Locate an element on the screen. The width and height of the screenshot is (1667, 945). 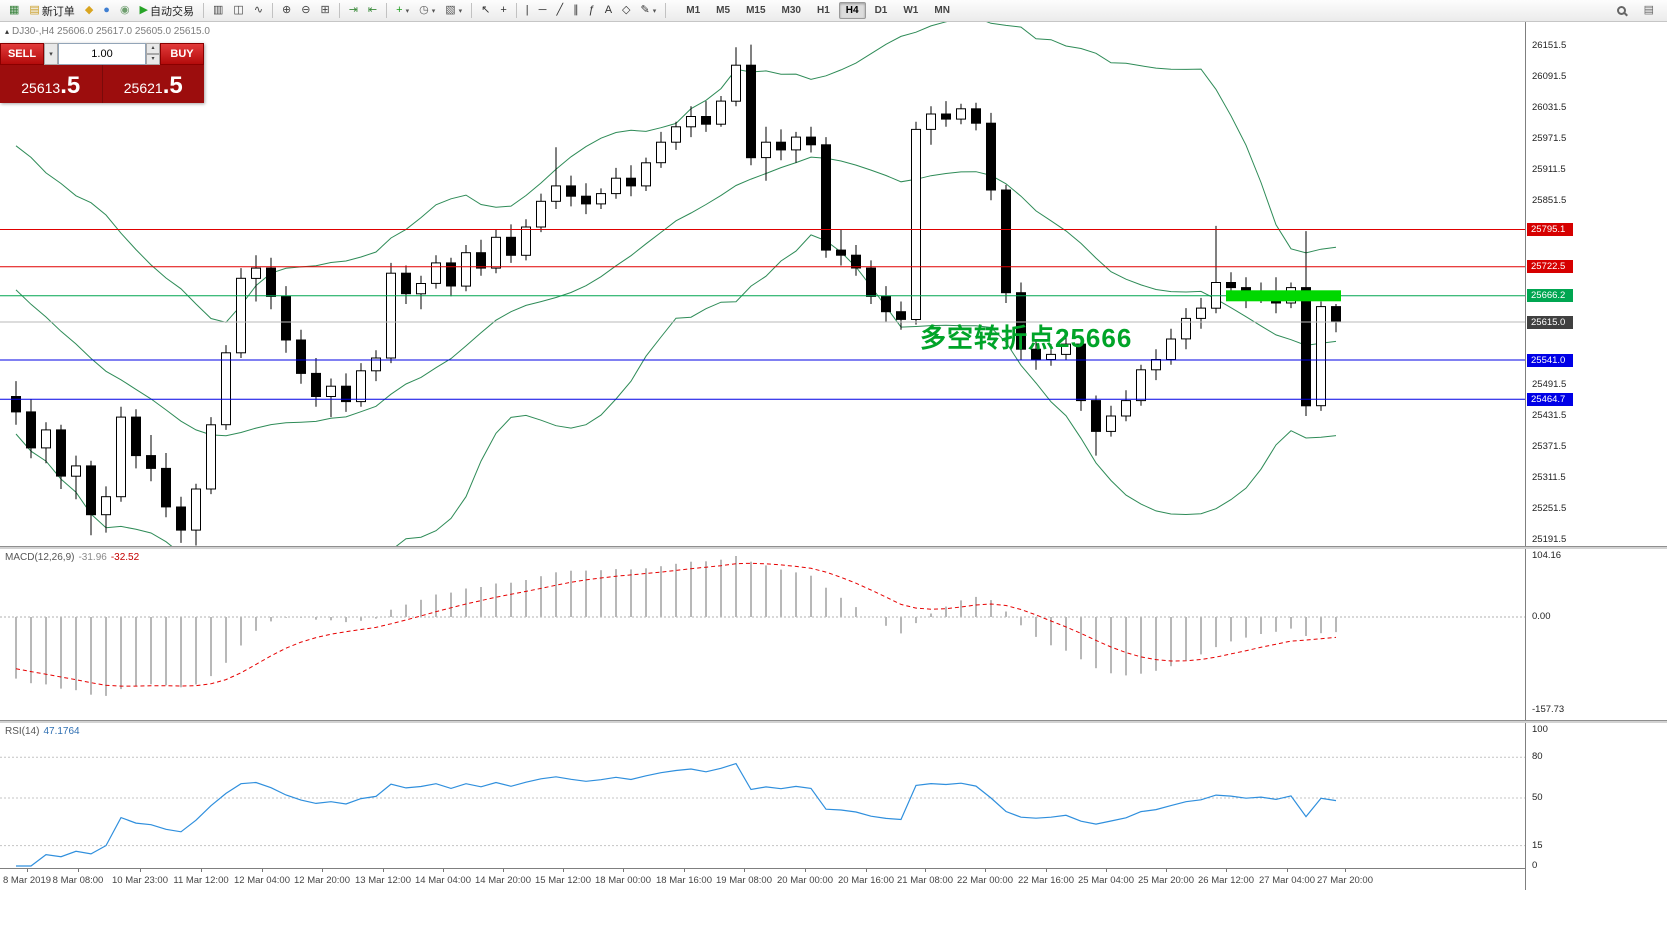
sell-price-display: 25613.5 is located at coordinates (51, 84).